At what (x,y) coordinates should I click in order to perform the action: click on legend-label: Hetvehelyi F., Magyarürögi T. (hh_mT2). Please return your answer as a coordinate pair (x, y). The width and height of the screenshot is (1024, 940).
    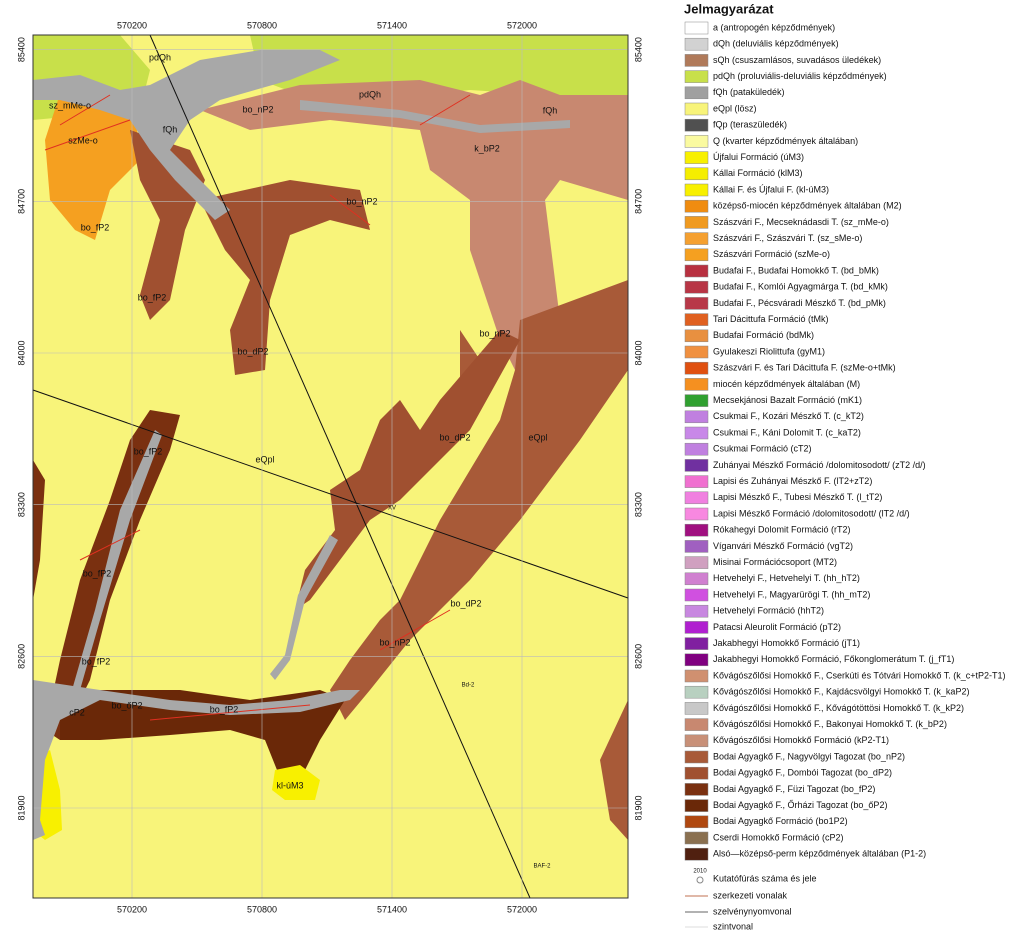
    Looking at the image, I should click on (791, 594).